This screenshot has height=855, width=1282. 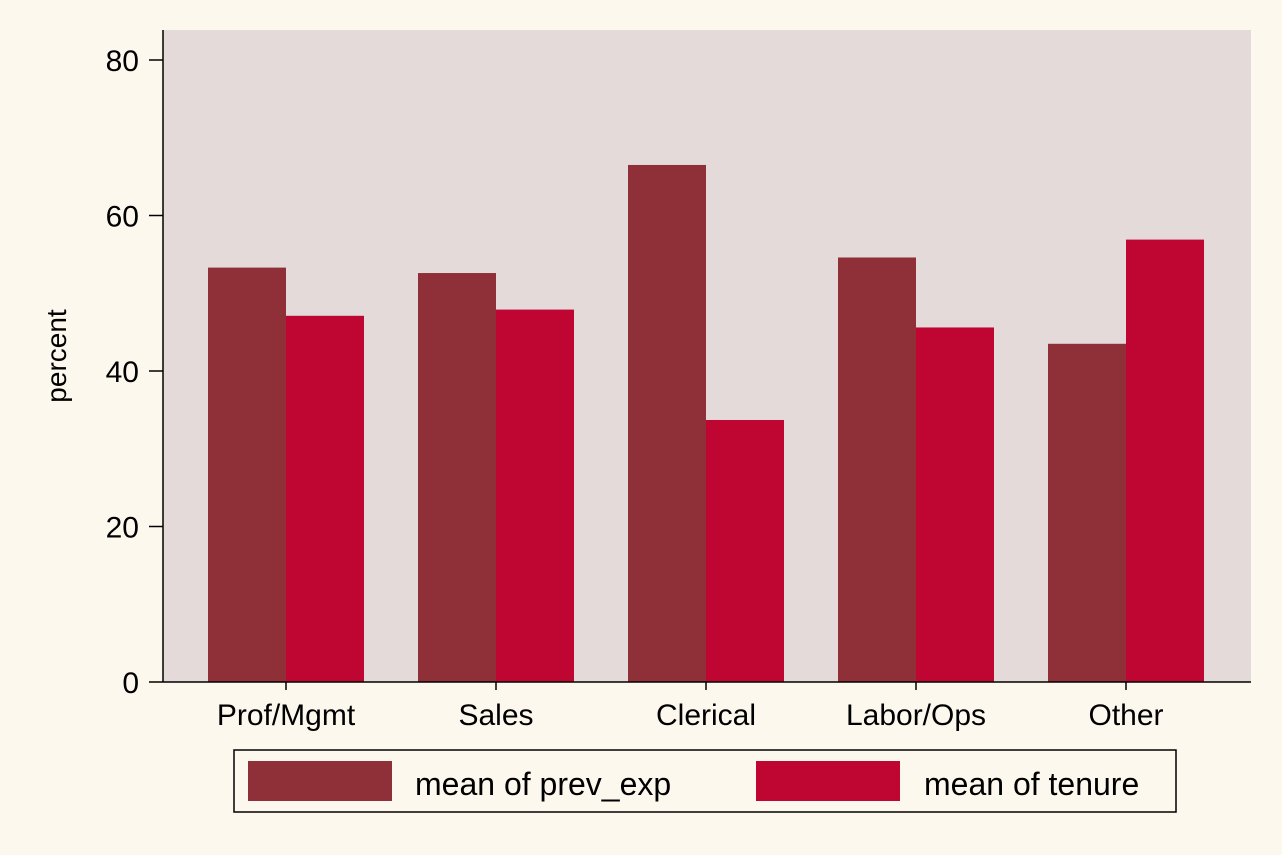 What do you see at coordinates (286, 715) in the screenshot?
I see `x-tick-label: Prof/Mgmt` at bounding box center [286, 715].